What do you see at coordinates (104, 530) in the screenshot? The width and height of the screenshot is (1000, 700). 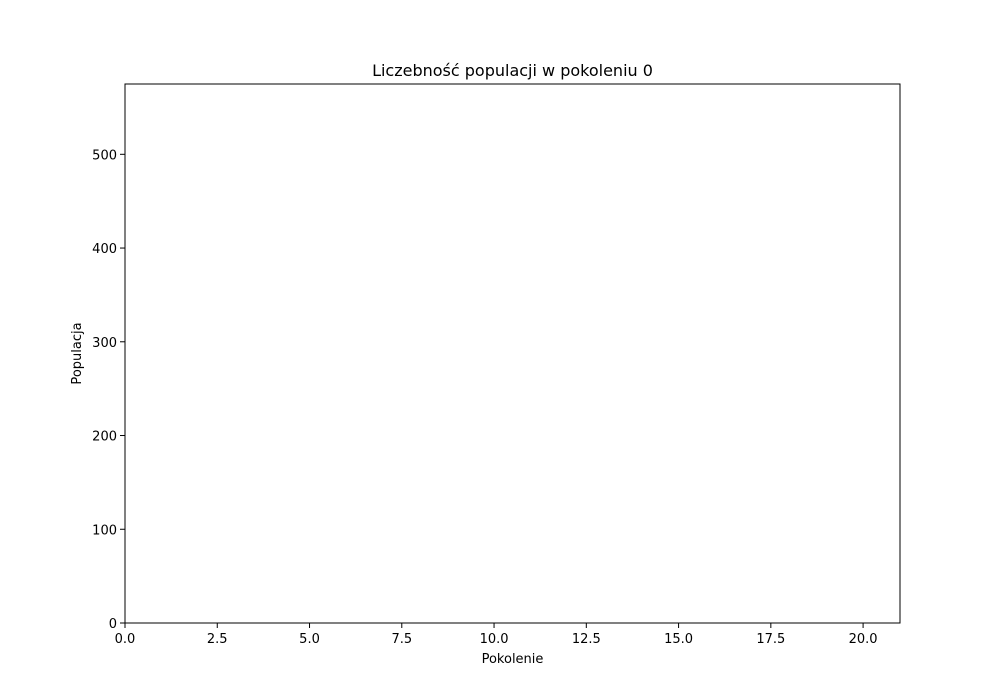 I see `y-tick-label: 100` at bounding box center [104, 530].